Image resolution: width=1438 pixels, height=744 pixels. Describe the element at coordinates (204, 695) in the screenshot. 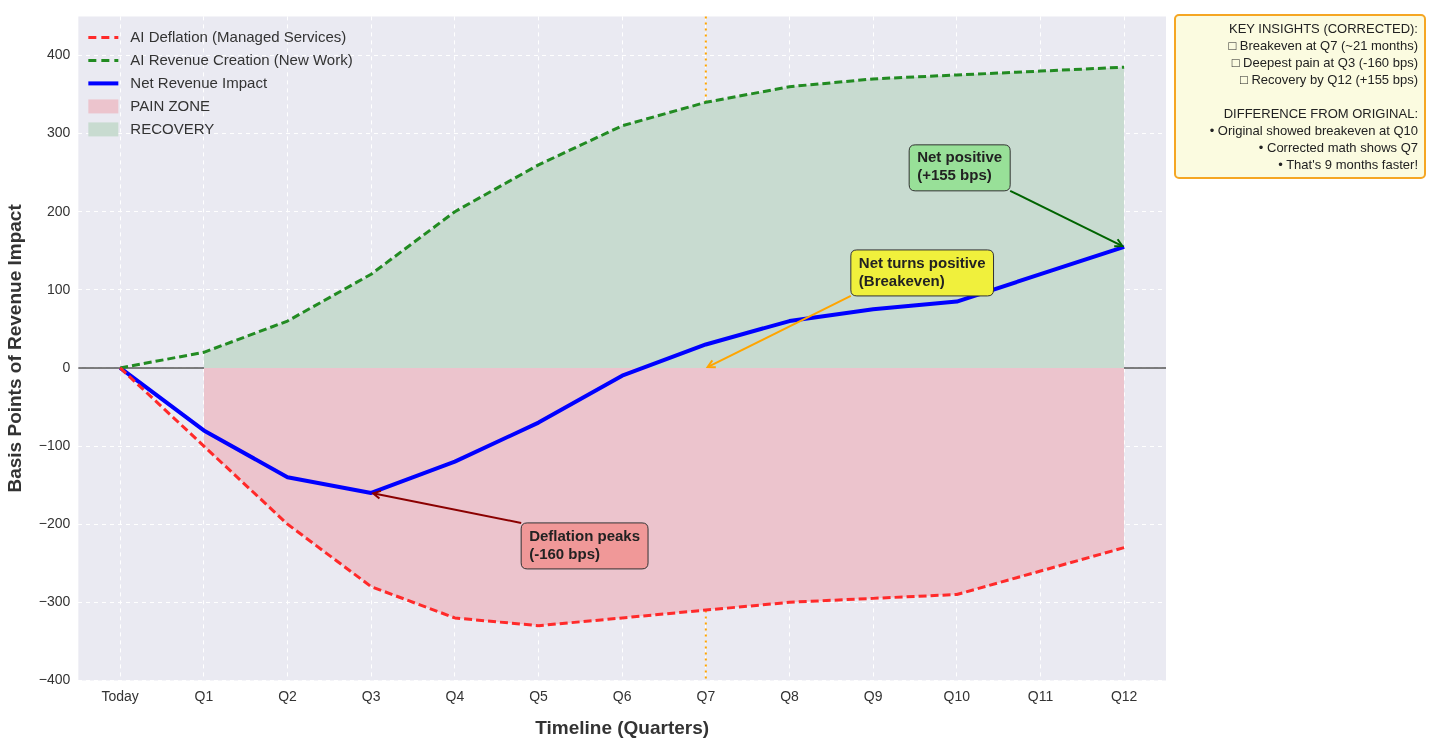

I see `x-tick-label: Q1` at that location.